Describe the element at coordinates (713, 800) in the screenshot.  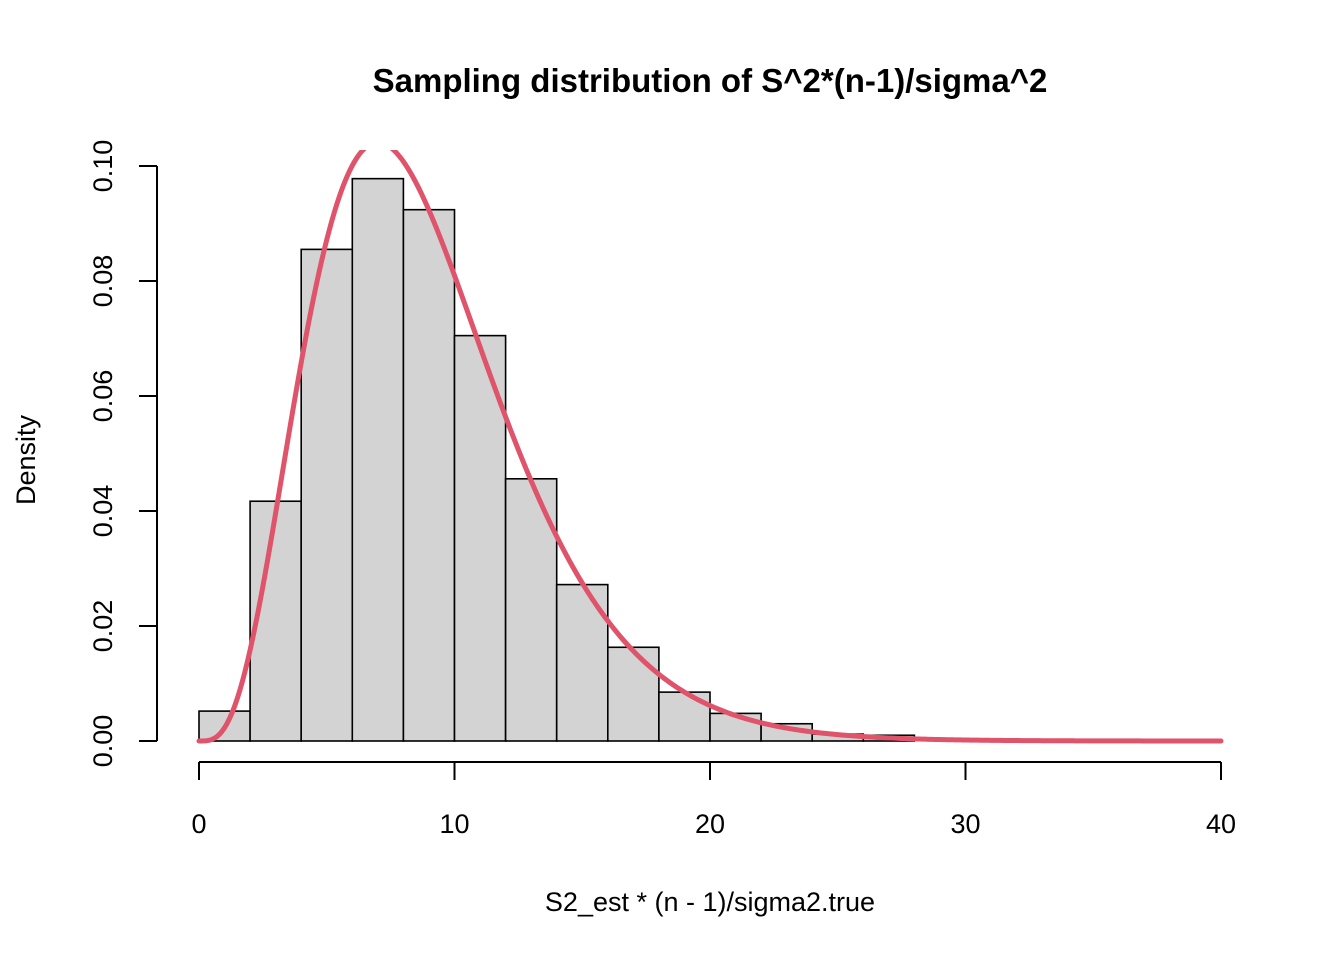
I see `x-axis: 0 10 20 30 40` at that location.